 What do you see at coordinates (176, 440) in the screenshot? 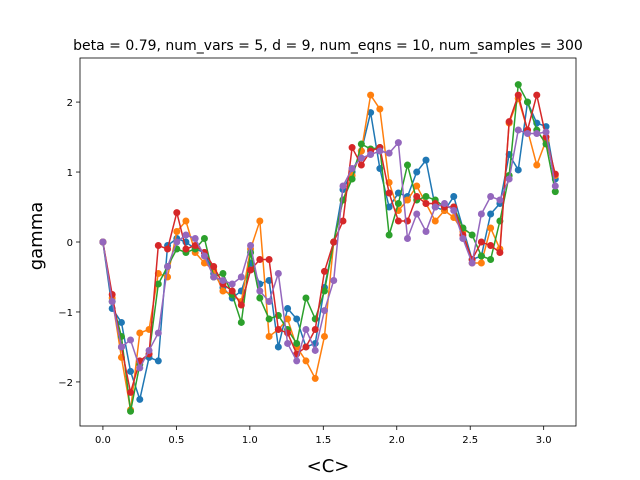
I see `x-tick-label: 0.5` at bounding box center [176, 440].